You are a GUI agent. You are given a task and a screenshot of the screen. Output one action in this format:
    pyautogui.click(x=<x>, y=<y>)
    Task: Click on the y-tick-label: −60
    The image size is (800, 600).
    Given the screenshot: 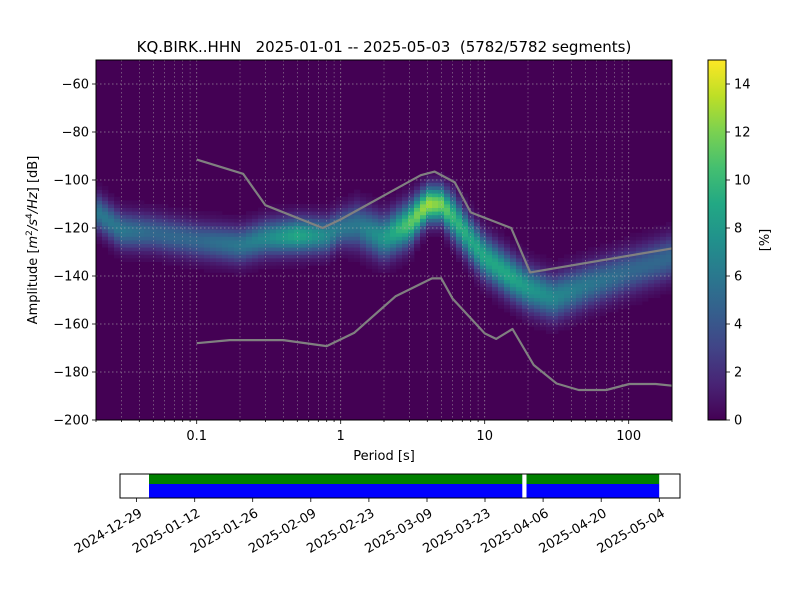 What is the action you would take?
    pyautogui.click(x=75, y=85)
    